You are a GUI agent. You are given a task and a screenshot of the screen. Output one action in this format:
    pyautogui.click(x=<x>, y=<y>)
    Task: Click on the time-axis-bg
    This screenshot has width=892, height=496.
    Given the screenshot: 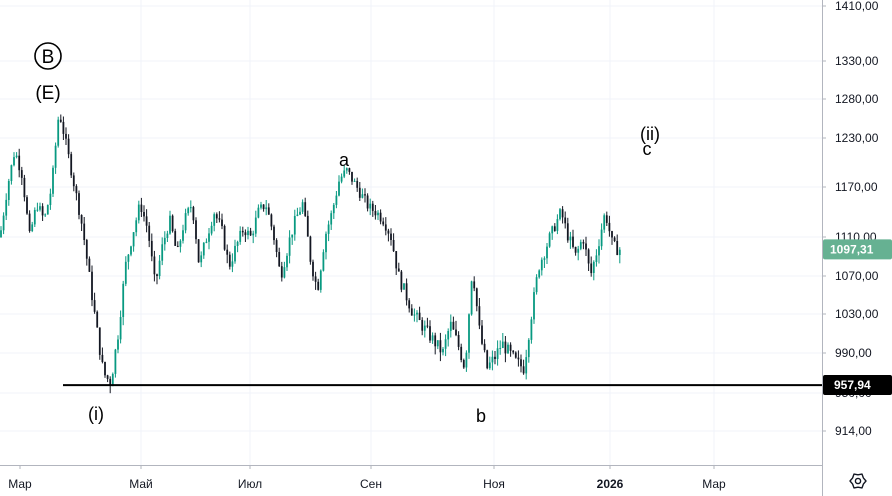 What is the action you would take?
    pyautogui.click(x=411, y=480)
    